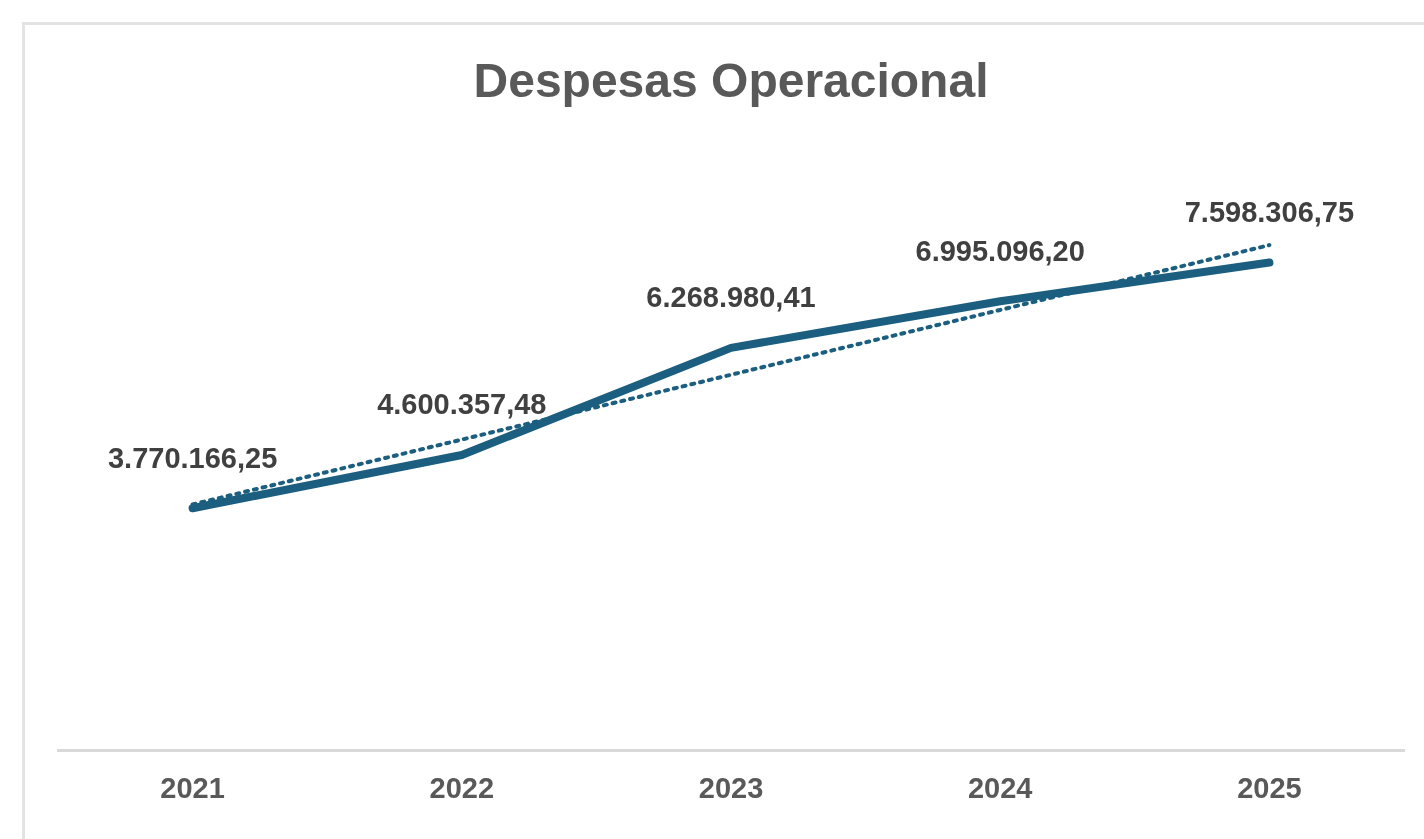  What do you see at coordinates (1269, 212) in the screenshot?
I see `data-label: 7.598.306,75` at bounding box center [1269, 212].